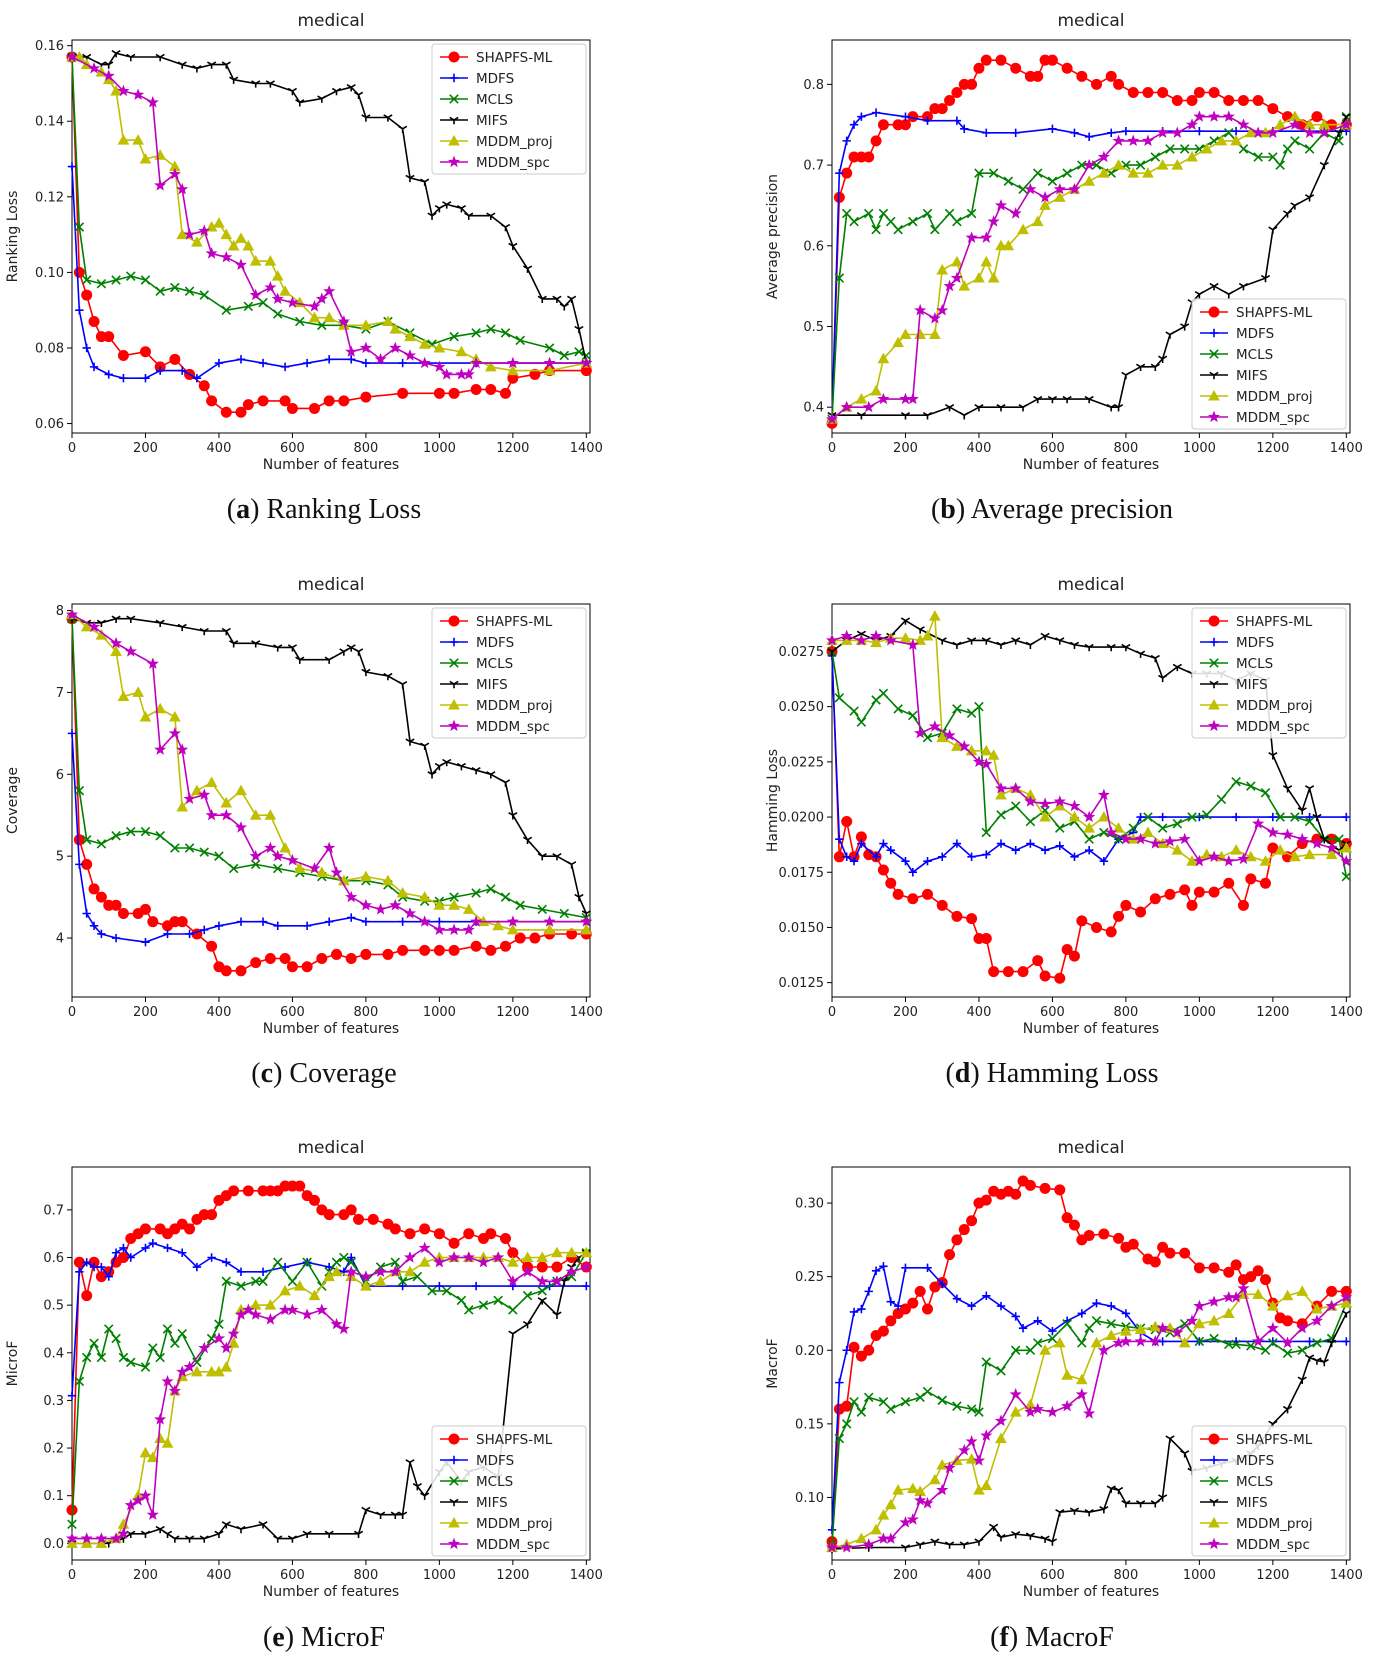 This screenshot has height=1666, width=1380. Describe the element at coordinates (809, 1424) in the screenshot. I see `y-tick-label: 0.15` at that location.